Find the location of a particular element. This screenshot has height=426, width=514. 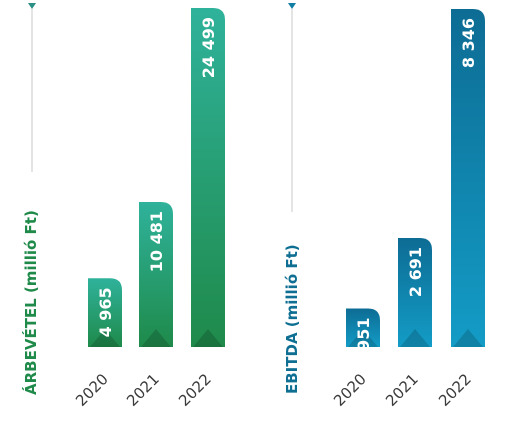

ebitda-marker-triangle is located at coordinates (292, 6).